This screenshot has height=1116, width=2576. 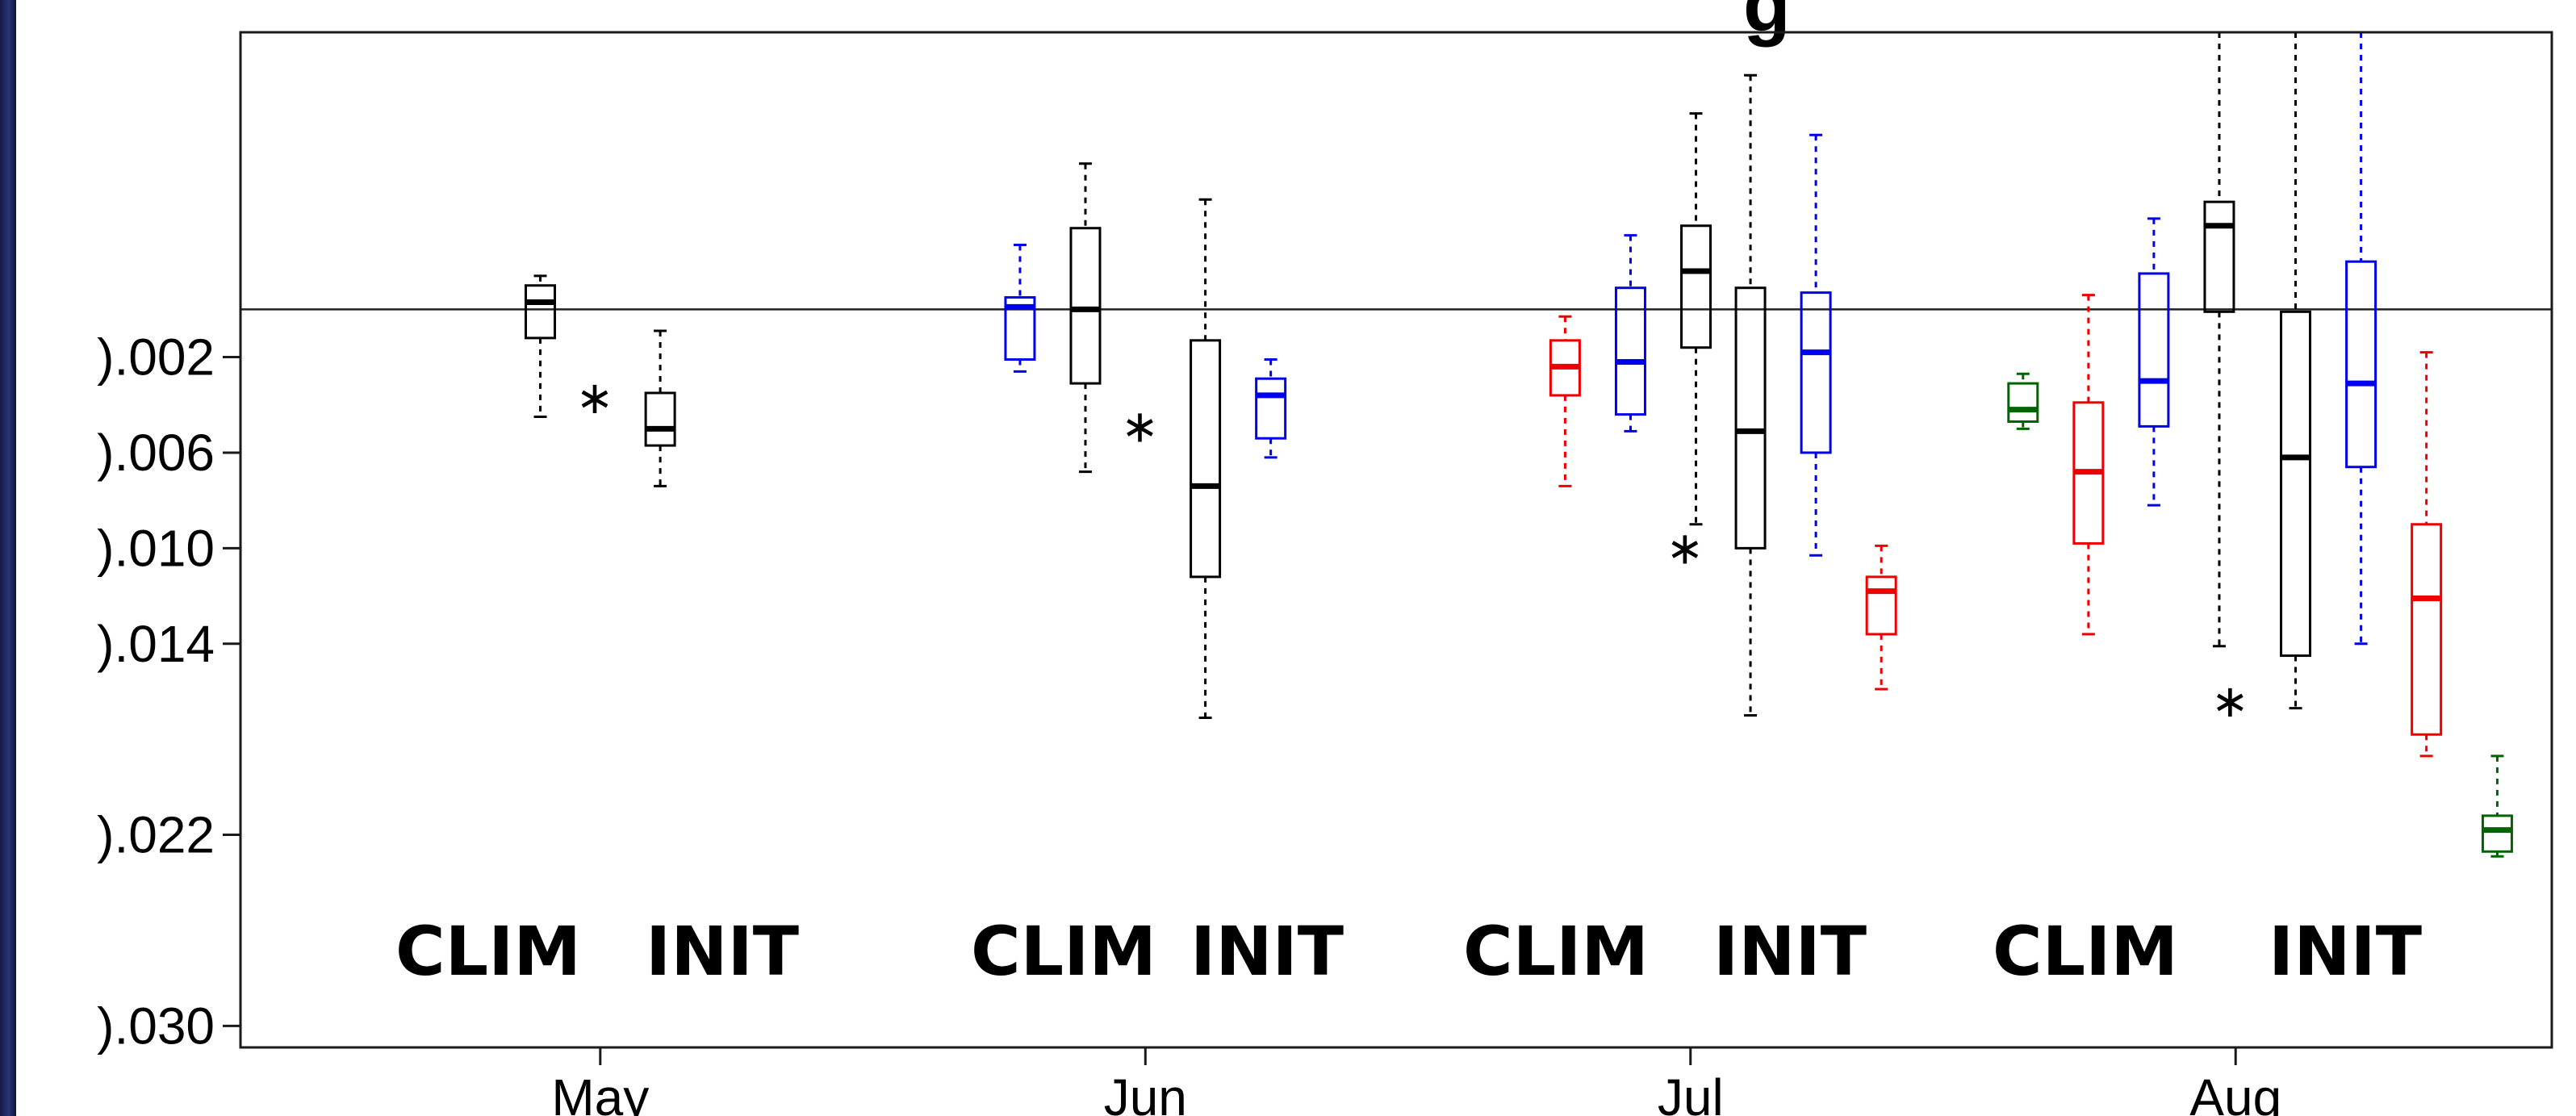 I want to click on group-label-clim-jul: CLIM, so click(x=1556, y=951).